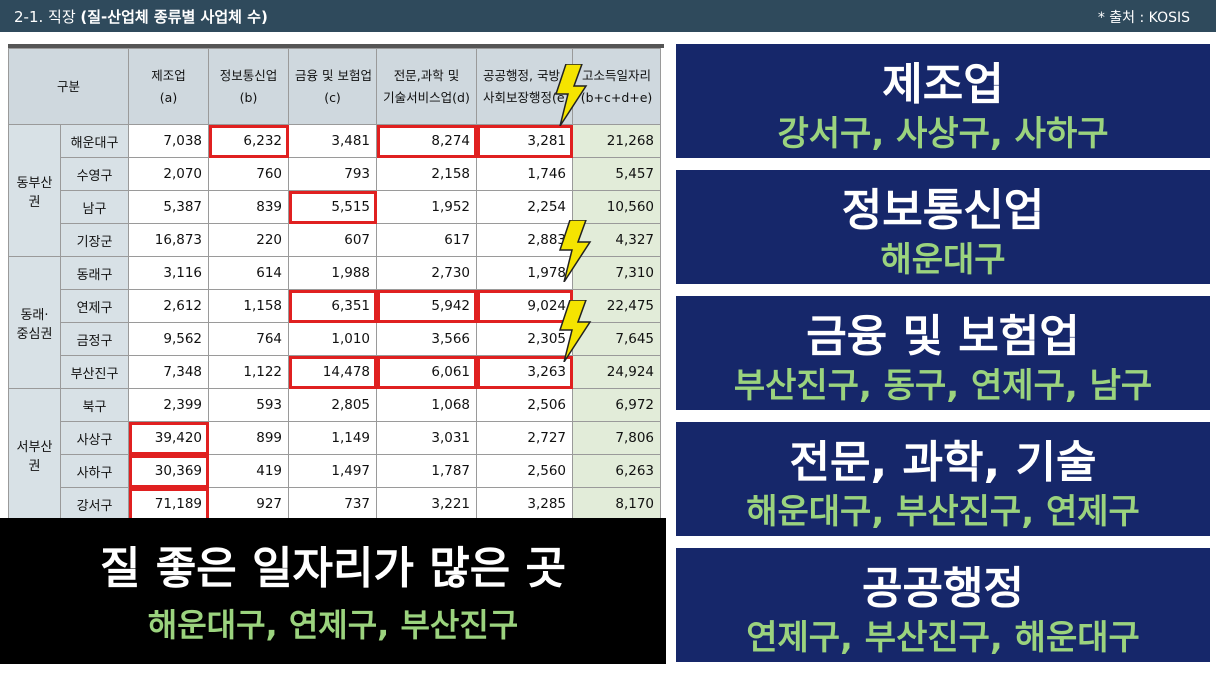 The width and height of the screenshot is (1216, 684). I want to click on card-industry: 금융 및 보험업, so click(943, 336).